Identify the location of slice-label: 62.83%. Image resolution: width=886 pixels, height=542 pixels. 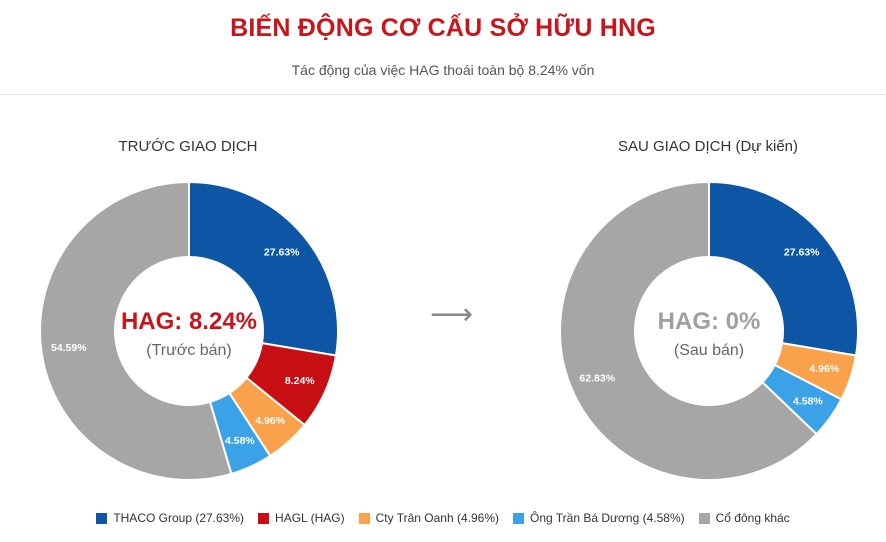
(597, 378).